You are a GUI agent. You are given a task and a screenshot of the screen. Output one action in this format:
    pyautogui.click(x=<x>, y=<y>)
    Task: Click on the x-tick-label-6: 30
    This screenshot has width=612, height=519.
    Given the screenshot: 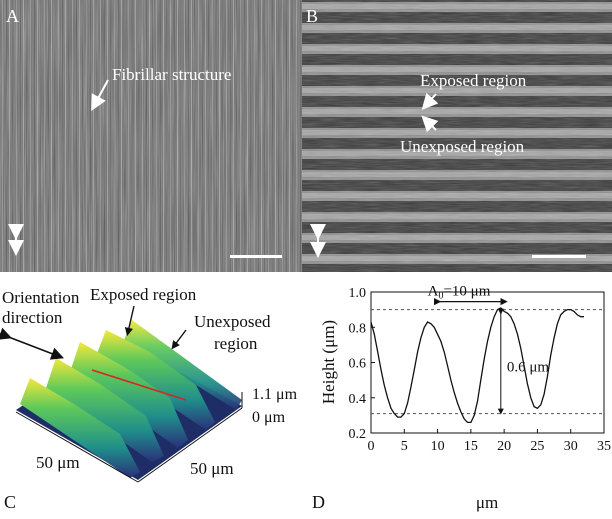 What is the action you would take?
    pyautogui.click(x=571, y=446)
    